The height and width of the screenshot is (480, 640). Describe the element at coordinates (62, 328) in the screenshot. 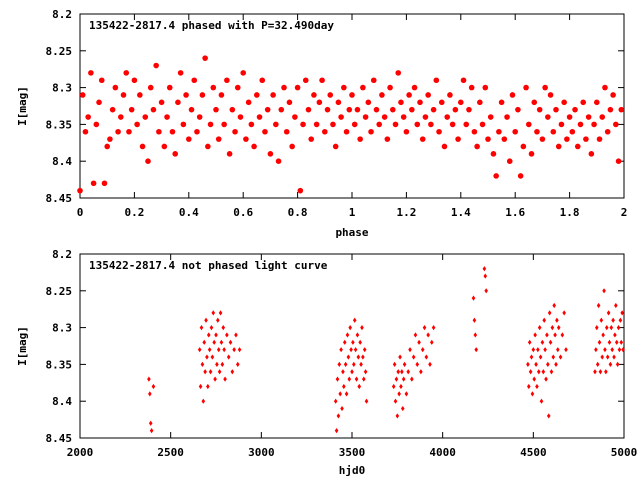

I see `y-tick-label: 8.3` at that location.